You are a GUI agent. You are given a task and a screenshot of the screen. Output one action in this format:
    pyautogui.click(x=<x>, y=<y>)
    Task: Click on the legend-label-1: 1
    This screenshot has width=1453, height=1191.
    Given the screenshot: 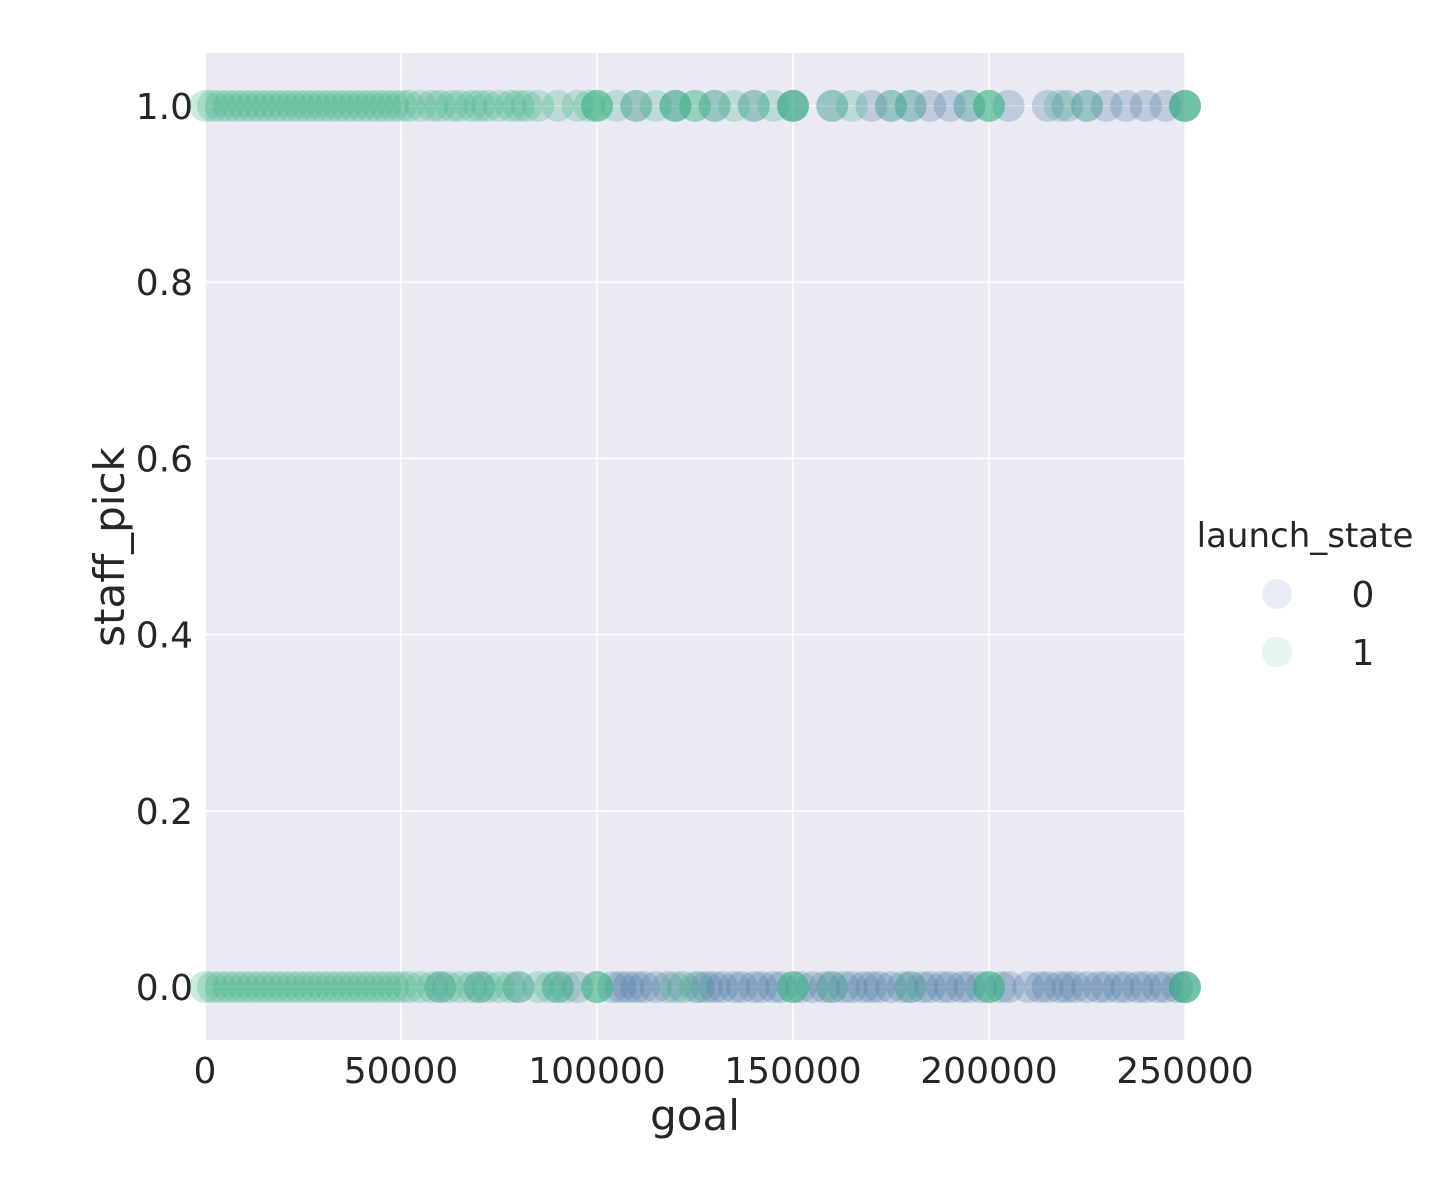 What is the action you would take?
    pyautogui.click(x=1363, y=653)
    